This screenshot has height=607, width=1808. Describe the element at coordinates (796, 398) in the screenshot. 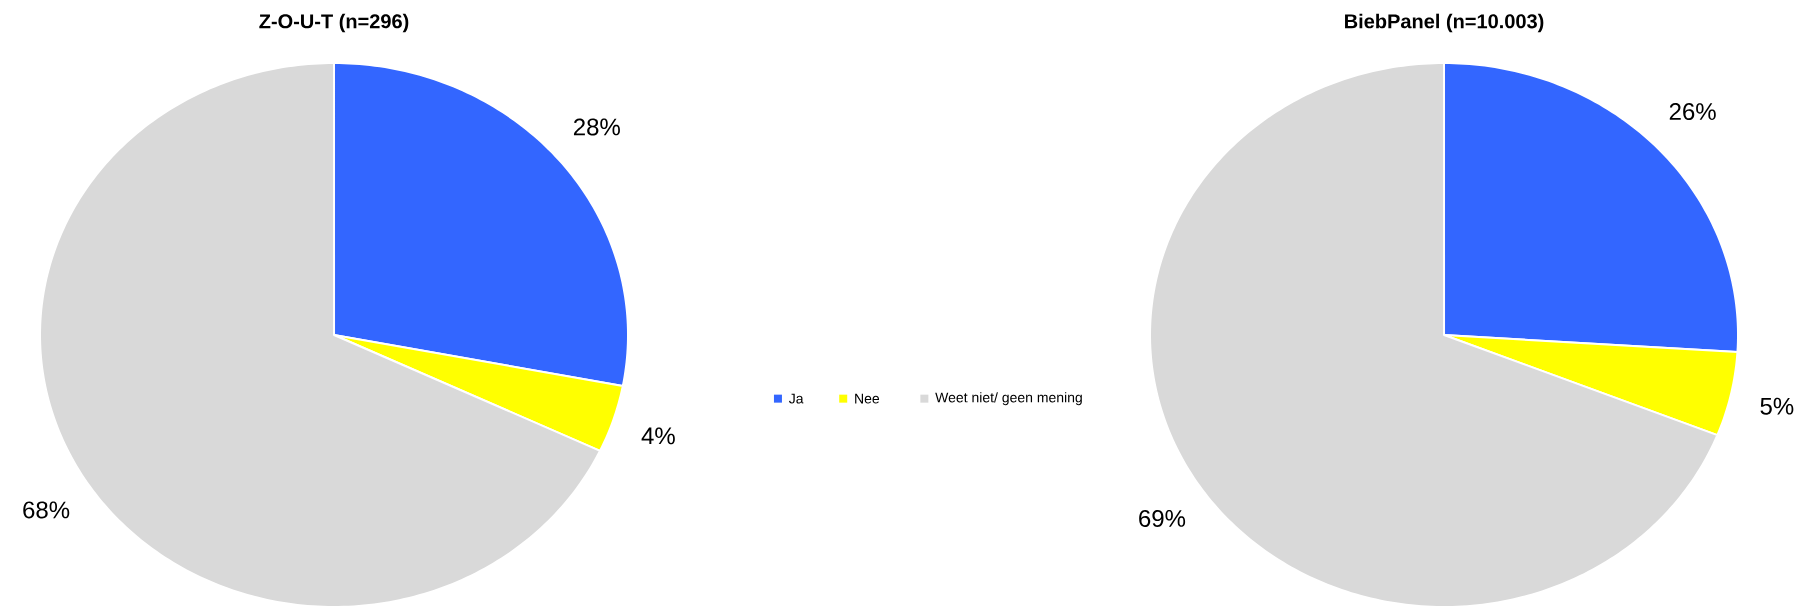

I see `legend-label: Ja` at that location.